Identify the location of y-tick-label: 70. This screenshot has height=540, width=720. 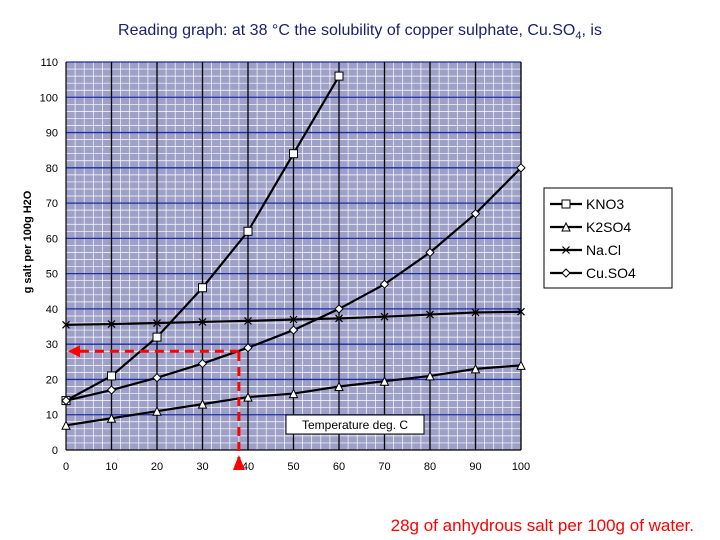
(52, 204).